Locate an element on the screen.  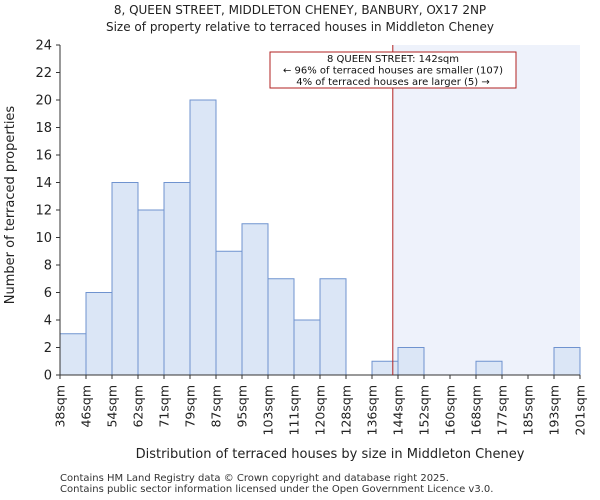
x-tick-label: 103sqm is located at coordinates (268, 410).